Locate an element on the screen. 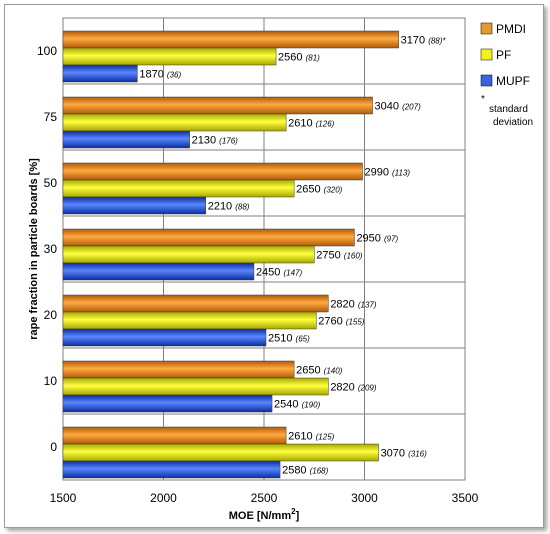 This screenshot has height=534, width=550. x-tick-label: 1500 is located at coordinates (63, 498).